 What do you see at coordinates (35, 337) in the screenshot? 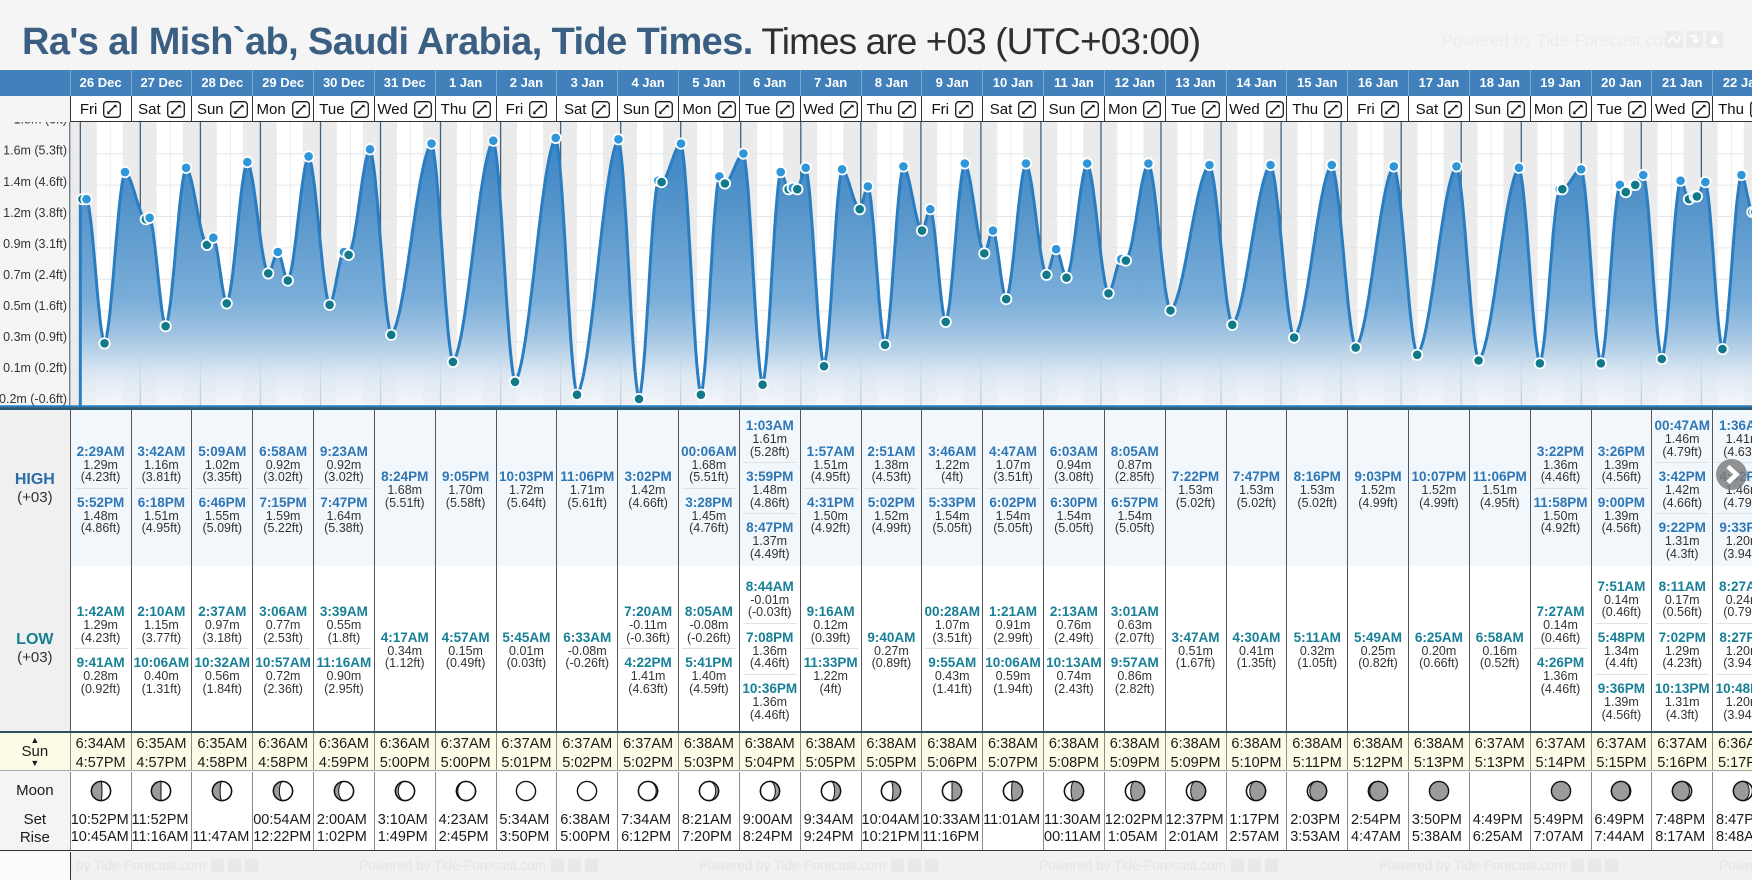
I see `svg-text: 0.3m (0.9ft)` at bounding box center [35, 337].